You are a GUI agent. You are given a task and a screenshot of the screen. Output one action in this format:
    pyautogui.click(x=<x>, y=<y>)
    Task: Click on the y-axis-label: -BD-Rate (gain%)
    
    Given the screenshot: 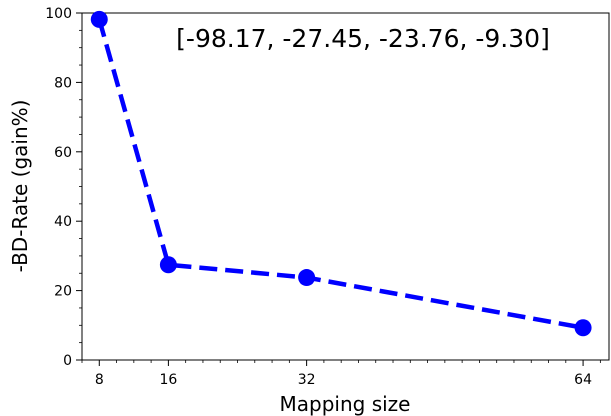 What is the action you would take?
    pyautogui.click(x=20, y=186)
    